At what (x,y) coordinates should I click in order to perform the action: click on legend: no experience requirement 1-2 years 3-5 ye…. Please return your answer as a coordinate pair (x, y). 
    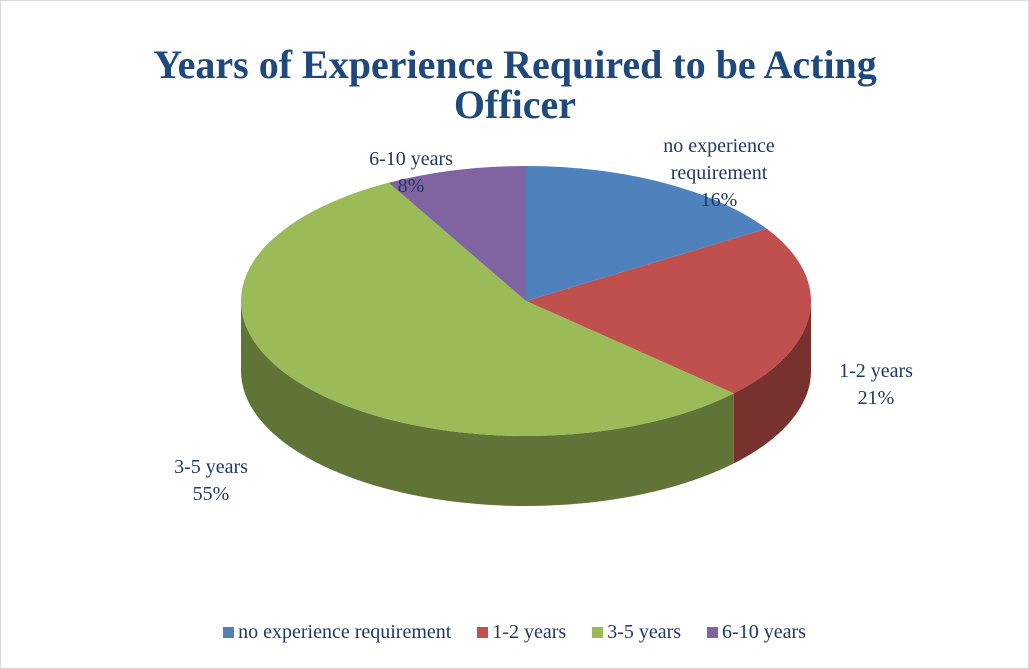
    Looking at the image, I should click on (514, 632).